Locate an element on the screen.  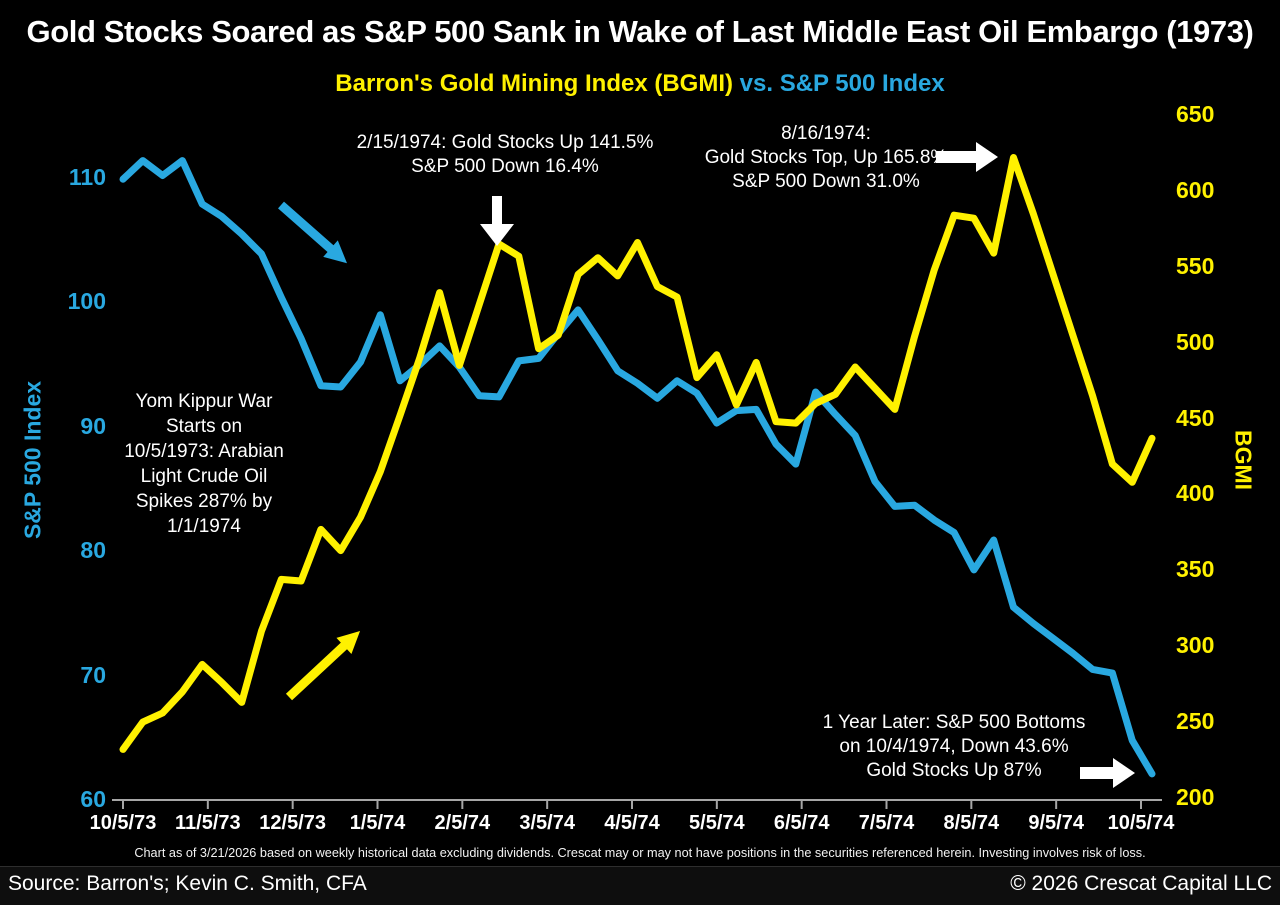
x-axis-tick-9/5/74: 9/5/74 is located at coordinates (1056, 823).